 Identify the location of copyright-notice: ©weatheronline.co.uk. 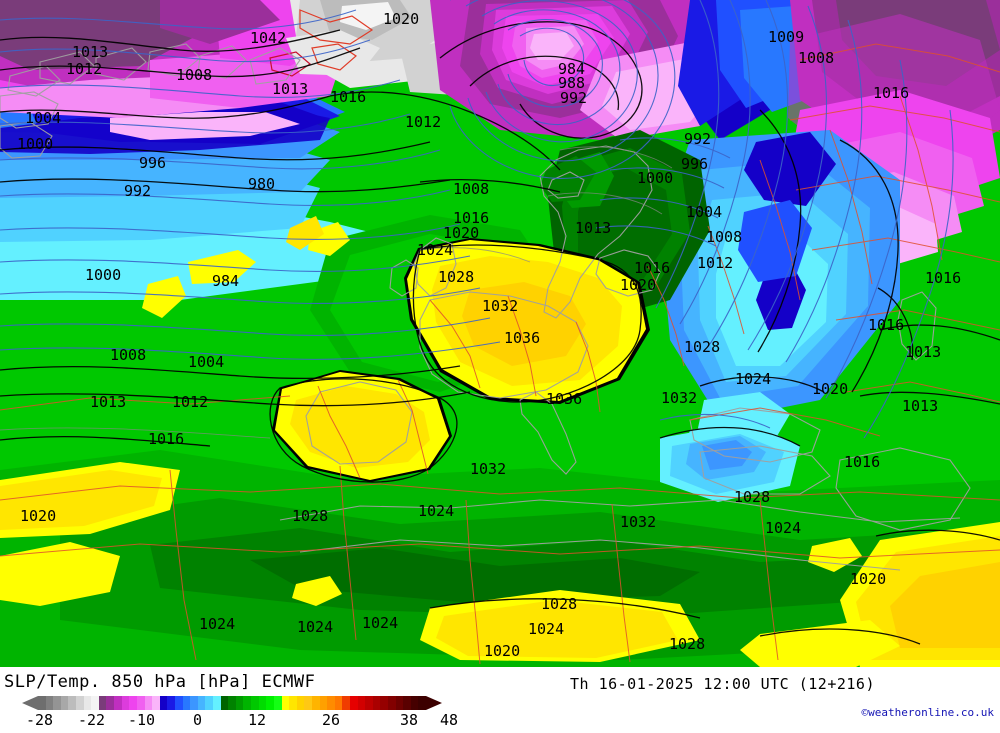
(927, 712).